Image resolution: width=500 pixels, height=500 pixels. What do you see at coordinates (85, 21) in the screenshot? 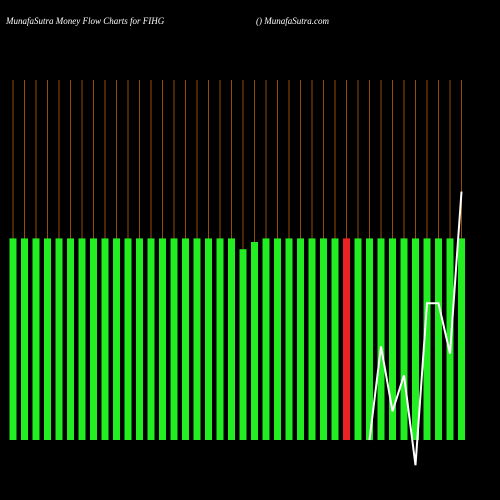
I see `chart-title: MunafaSutra Money Flow Charts for FIHG` at bounding box center [85, 21].